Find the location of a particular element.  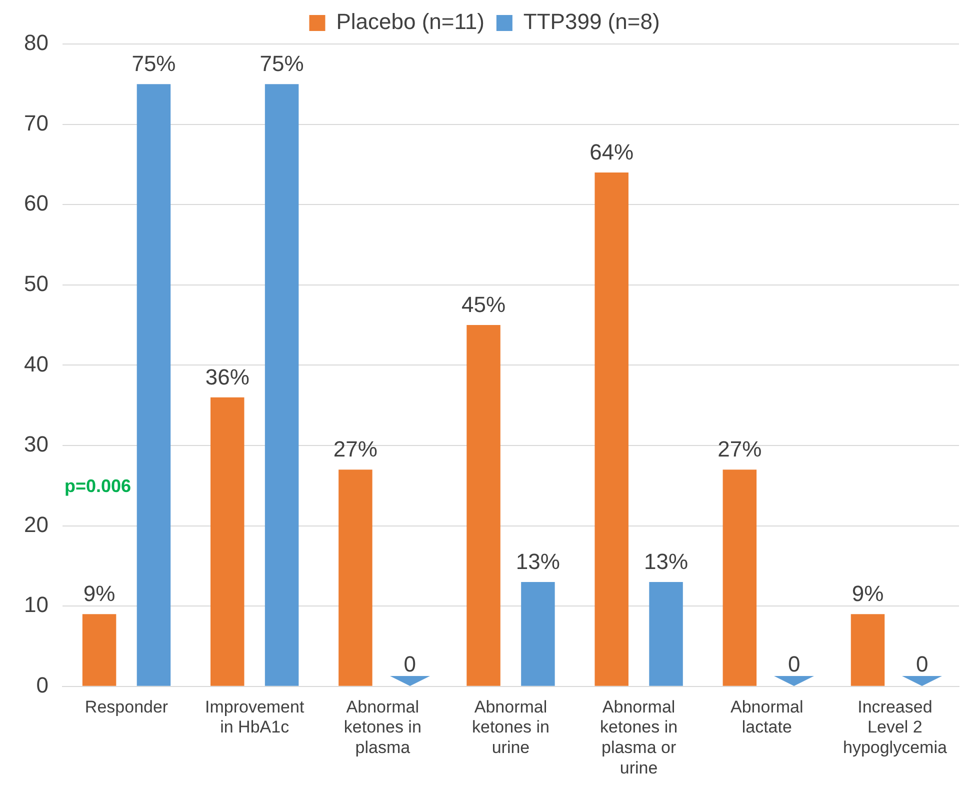

legend-label: TTP399 (n=8) is located at coordinates (591, 21).